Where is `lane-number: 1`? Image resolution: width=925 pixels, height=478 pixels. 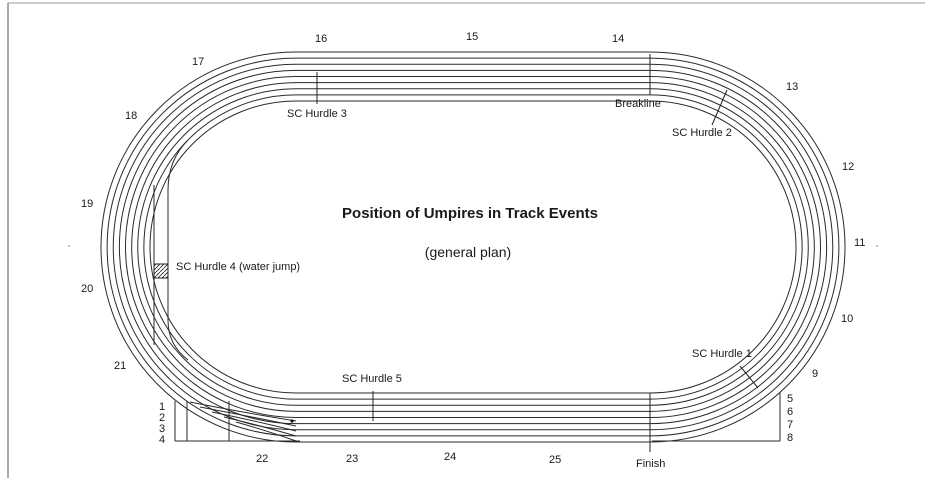
lane-number: 1 is located at coordinates (162, 407).